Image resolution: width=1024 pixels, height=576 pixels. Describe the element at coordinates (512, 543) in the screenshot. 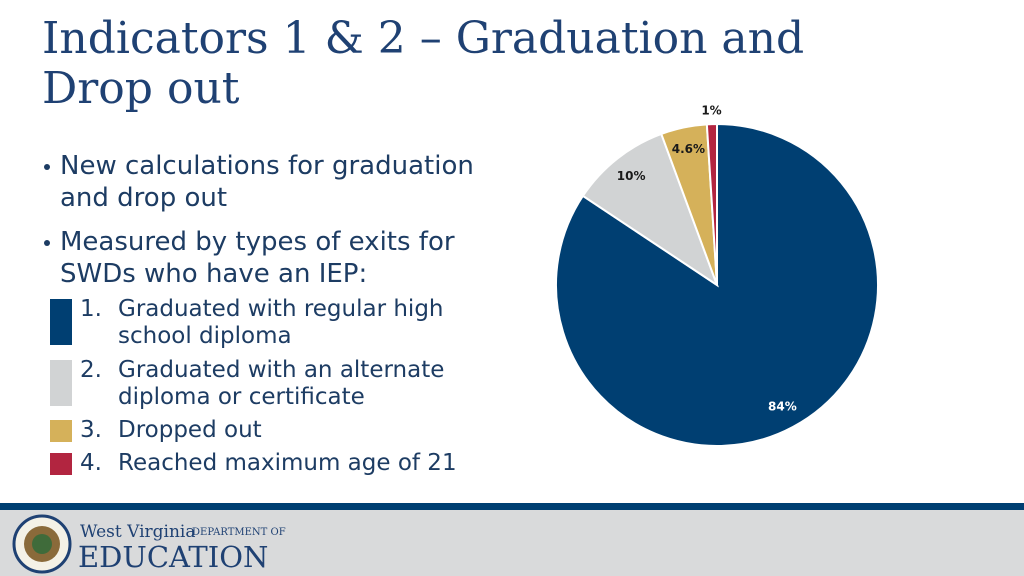

I see `footer: West Virginia DEPARTMENT OF EDUCATION` at that location.